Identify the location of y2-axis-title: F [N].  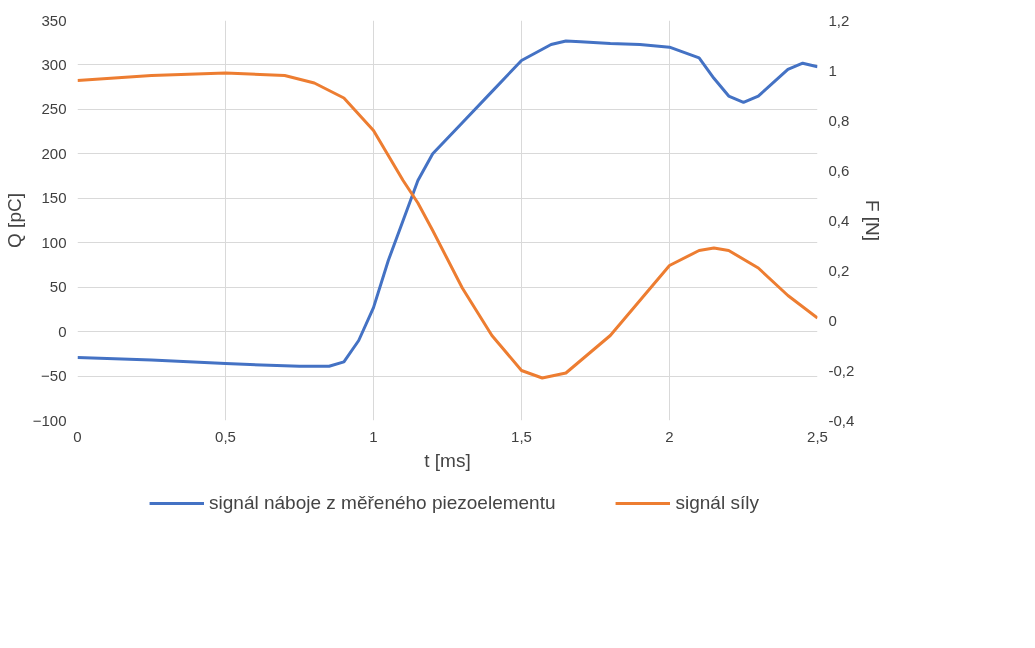
(873, 220).